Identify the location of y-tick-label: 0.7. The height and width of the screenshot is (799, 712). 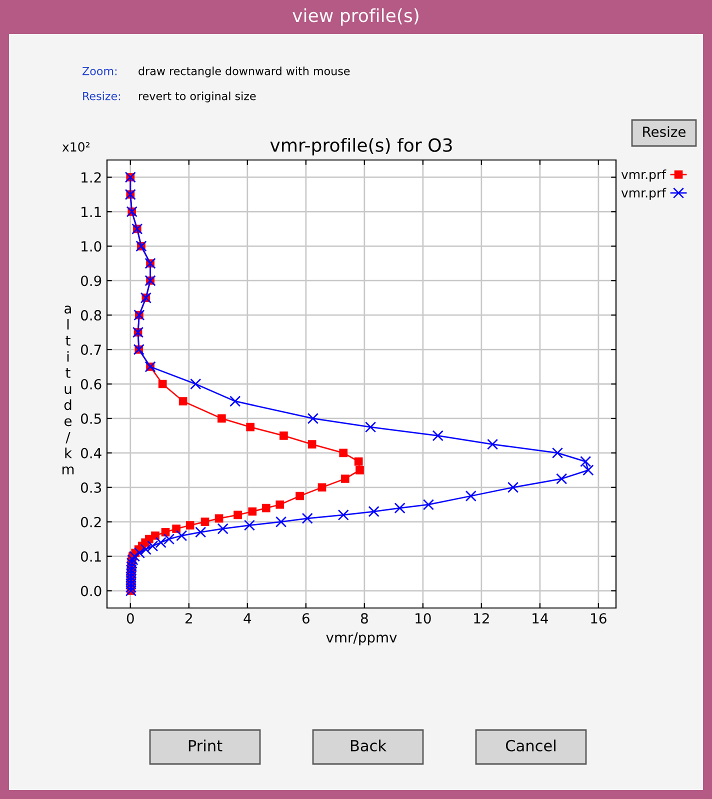
(90, 350).